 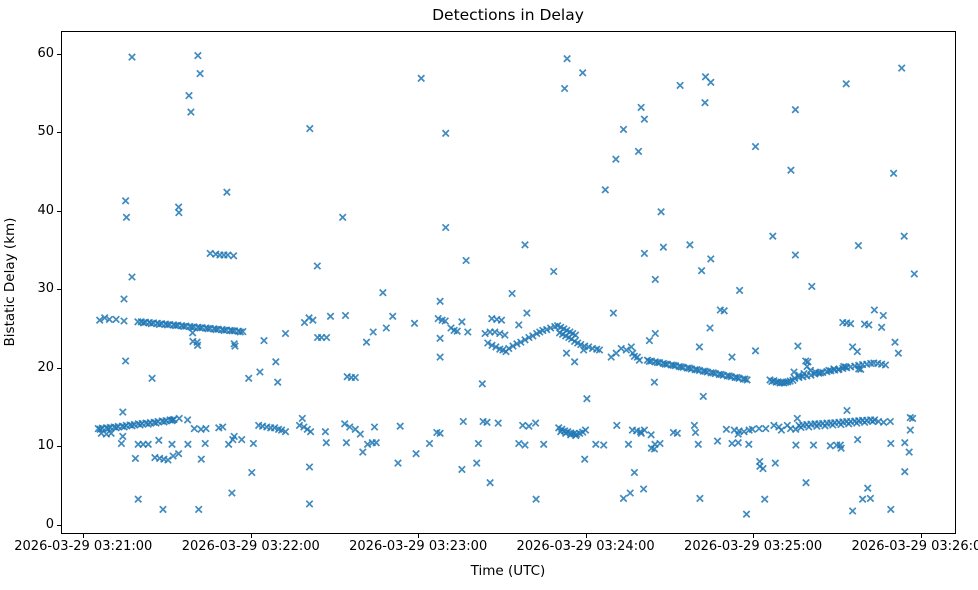 What do you see at coordinates (83, 546) in the screenshot?
I see `x-tick-label: 2026-03-29 03:21:00` at bounding box center [83, 546].